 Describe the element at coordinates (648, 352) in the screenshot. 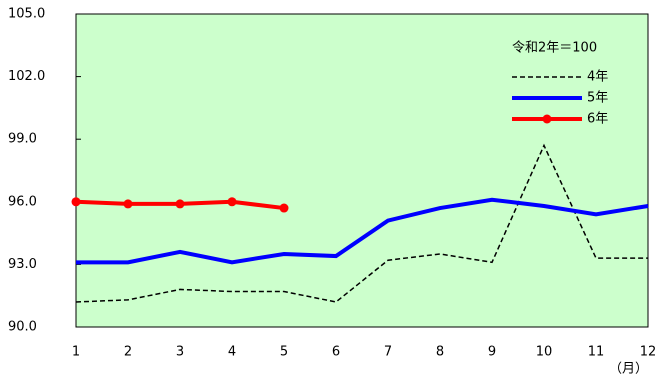

I see `x-tick-label: 12` at that location.